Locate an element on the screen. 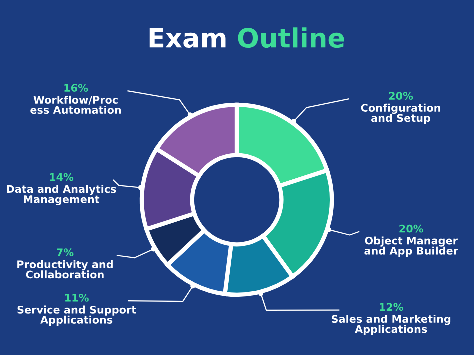 The width and height of the screenshot is (474, 355). data-label: 11% is located at coordinates (77, 298).